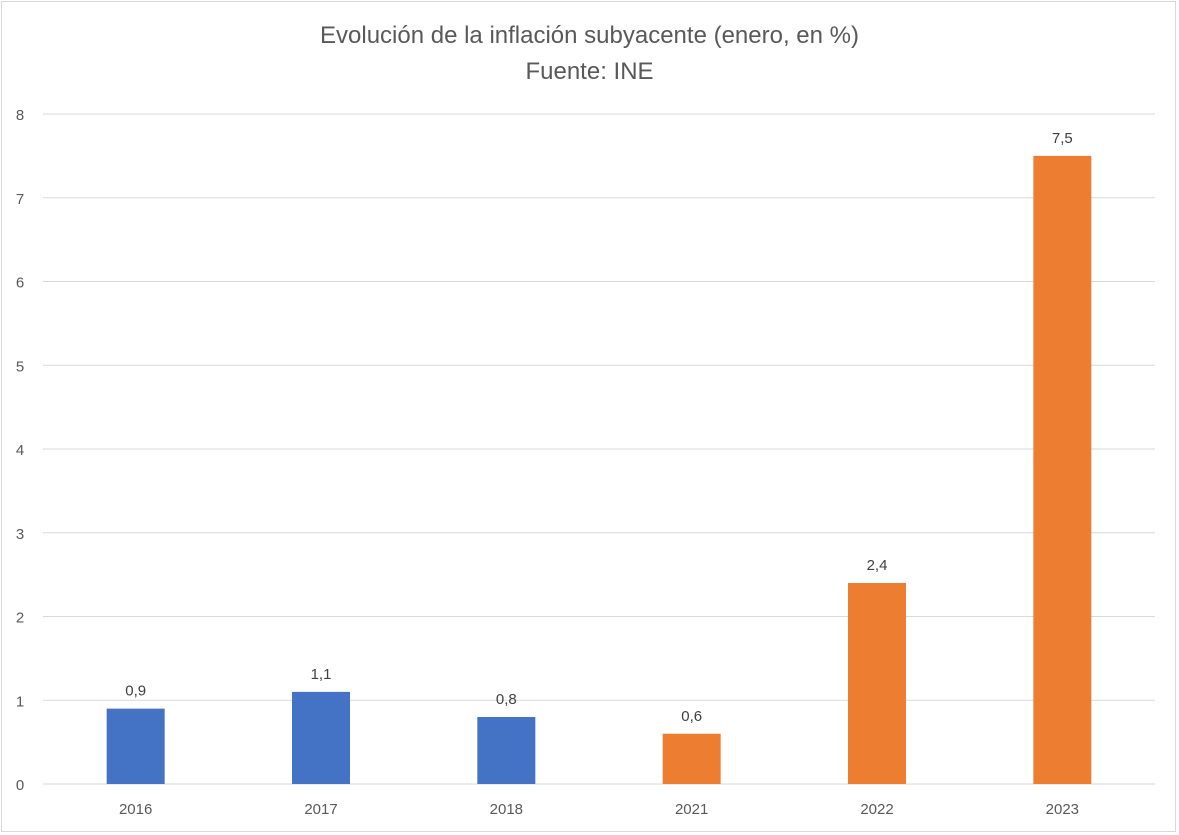 The height and width of the screenshot is (835, 1179). Describe the element at coordinates (589, 71) in the screenshot. I see `chart-subtitle: Fuente: INE` at that location.